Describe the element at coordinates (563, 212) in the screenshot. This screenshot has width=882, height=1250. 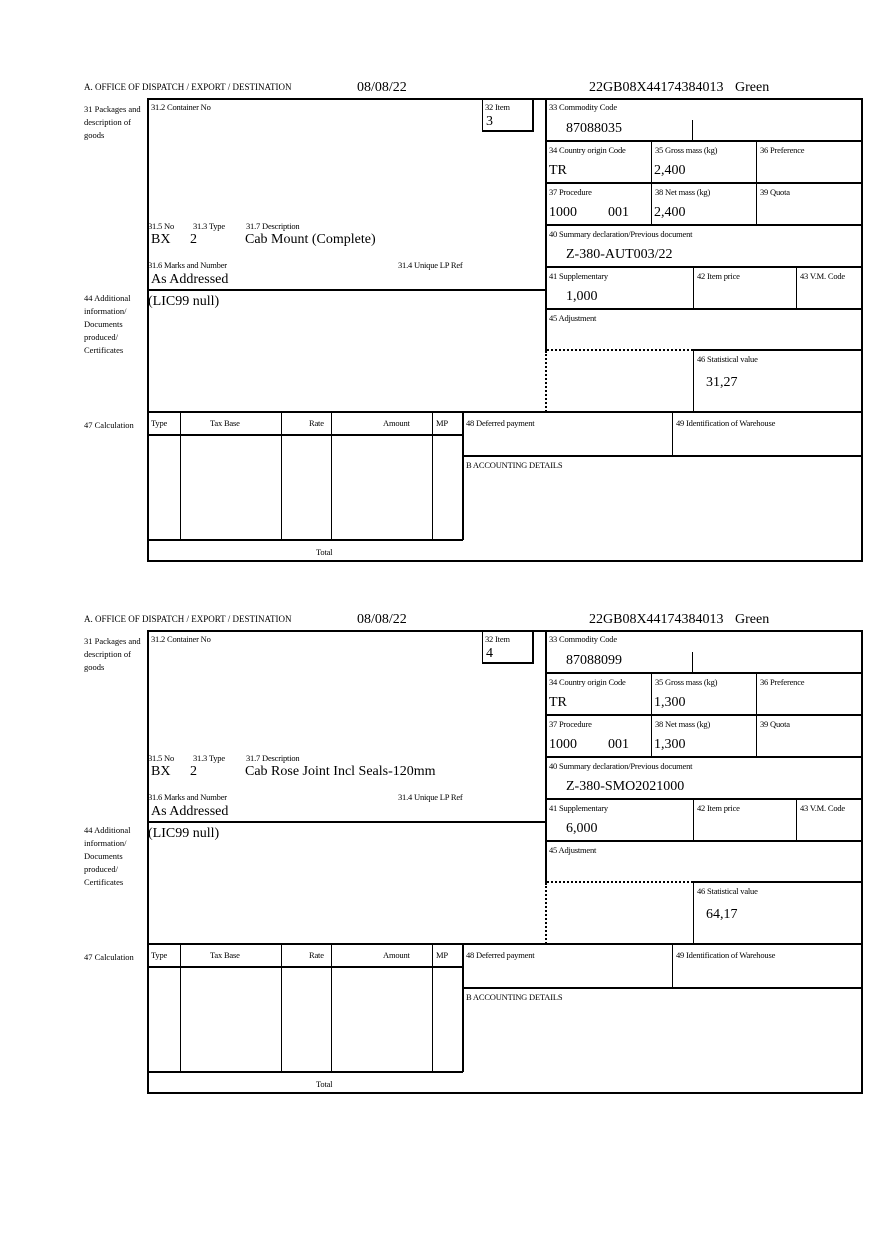
I see `procedure-code: 1000` at that location.